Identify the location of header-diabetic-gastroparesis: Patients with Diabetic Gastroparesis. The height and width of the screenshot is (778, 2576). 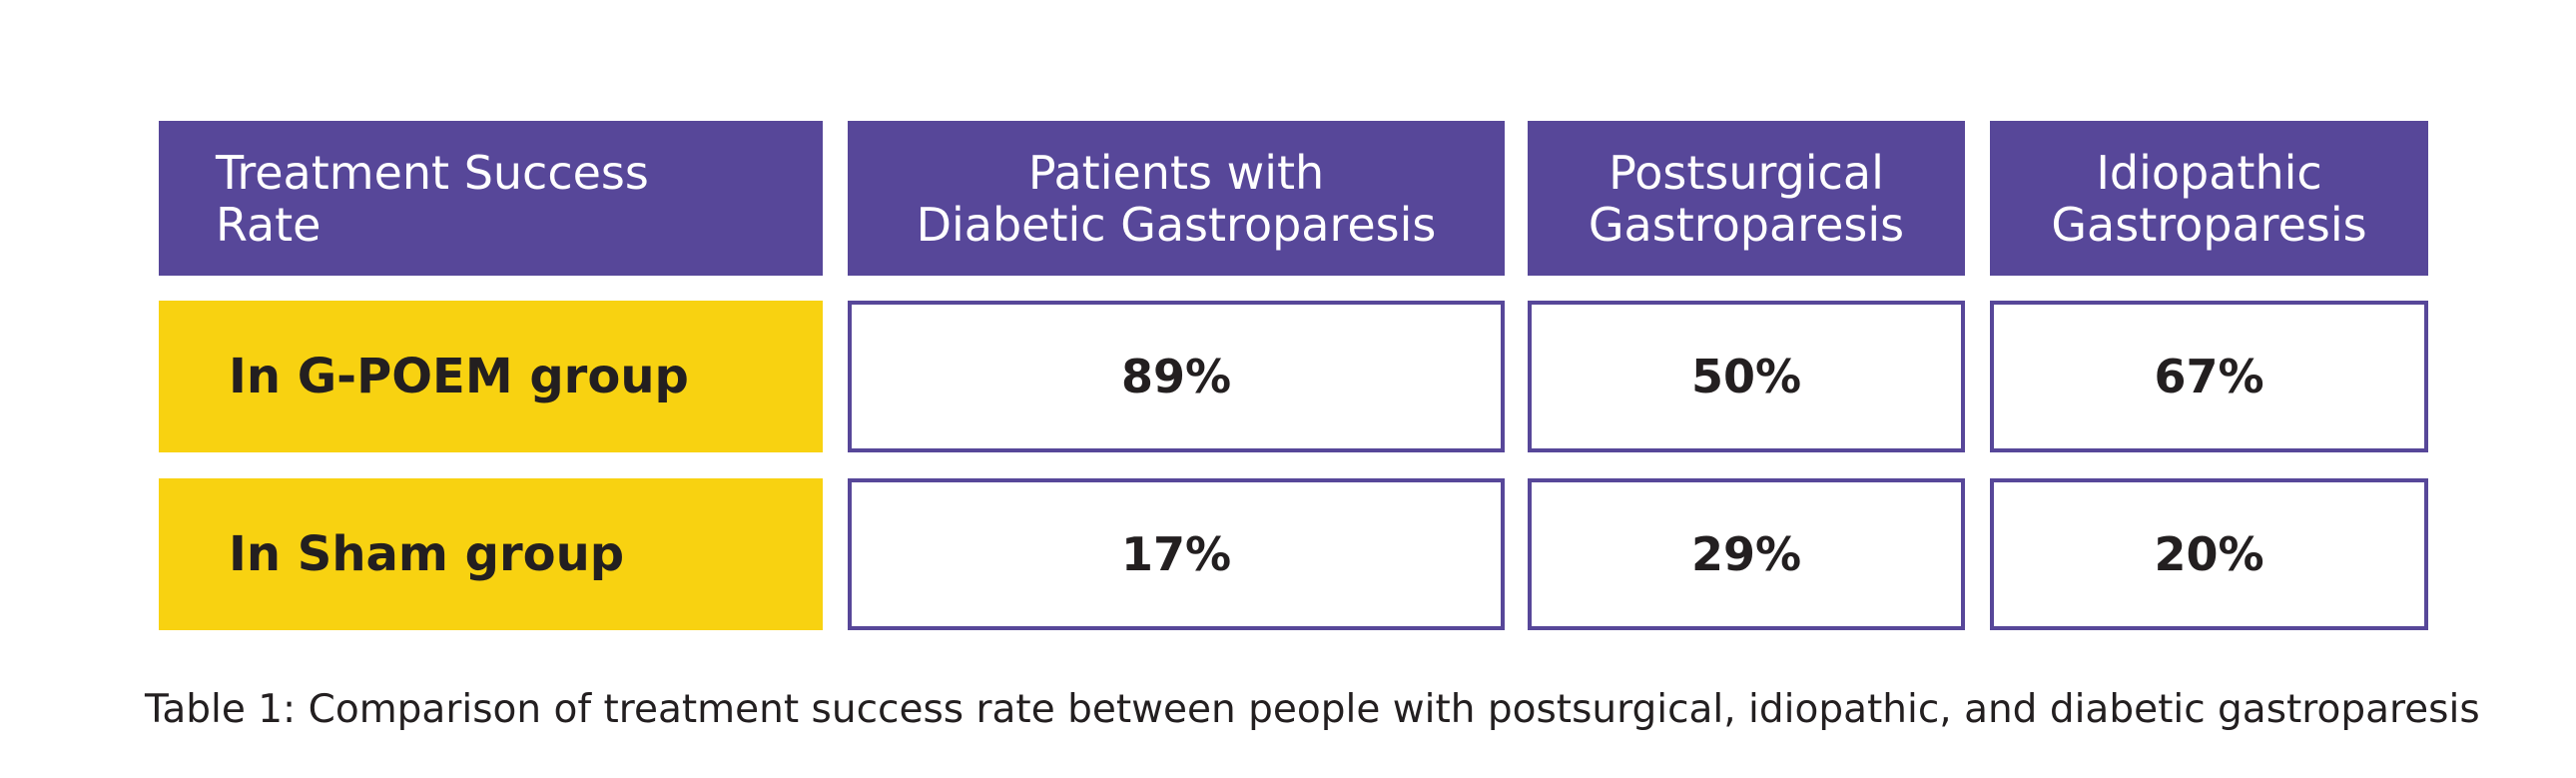
(1176, 198).